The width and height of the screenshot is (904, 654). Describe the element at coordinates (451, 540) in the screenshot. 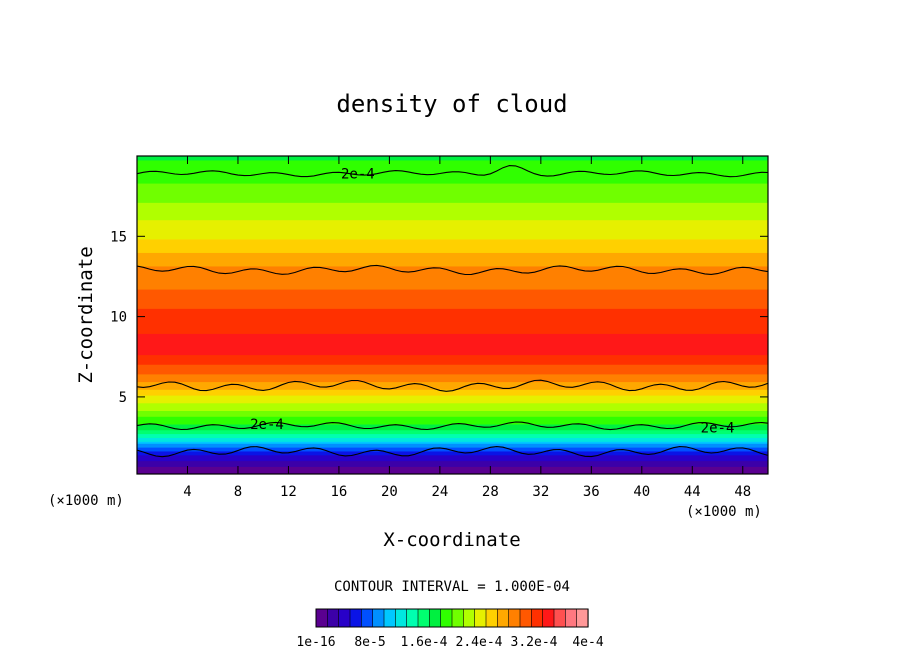

I see `x-axis-label: X-coordinate` at that location.